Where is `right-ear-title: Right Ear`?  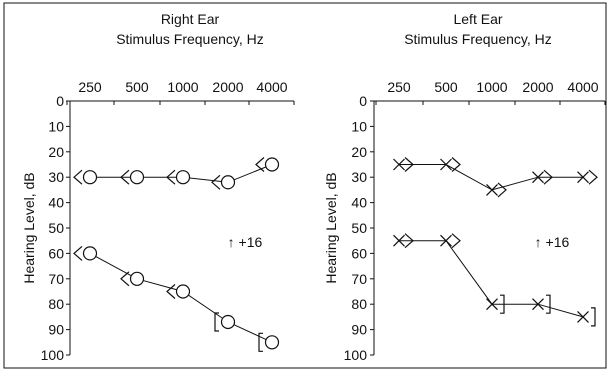 right-ear-title: Right Ear is located at coordinates (190, 19).